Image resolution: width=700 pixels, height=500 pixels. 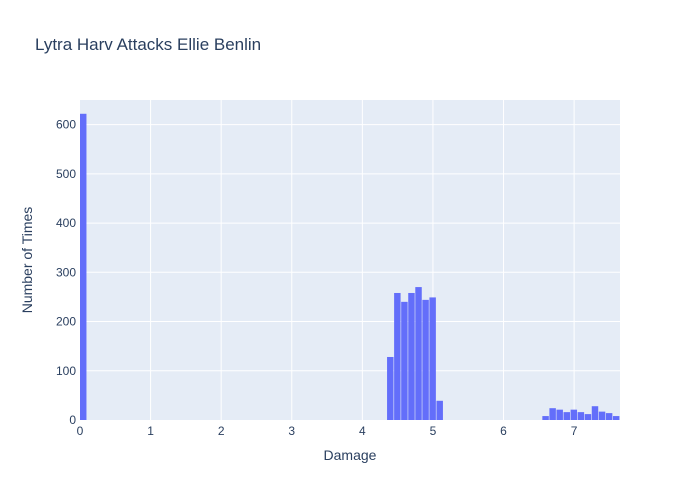 I want to click on y-tick-label: 400, so click(x=66, y=223).